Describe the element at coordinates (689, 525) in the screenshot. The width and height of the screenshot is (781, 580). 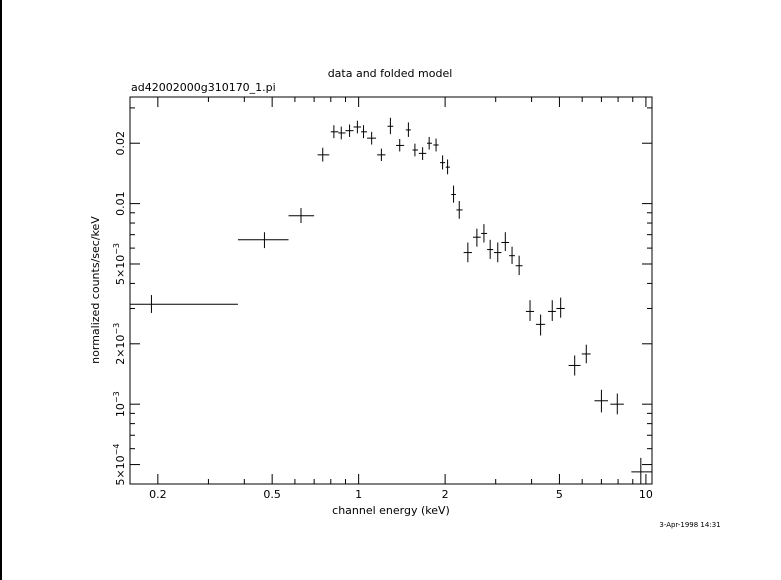
I see `timestamp: 3-Apr-1998 14:31` at that location.